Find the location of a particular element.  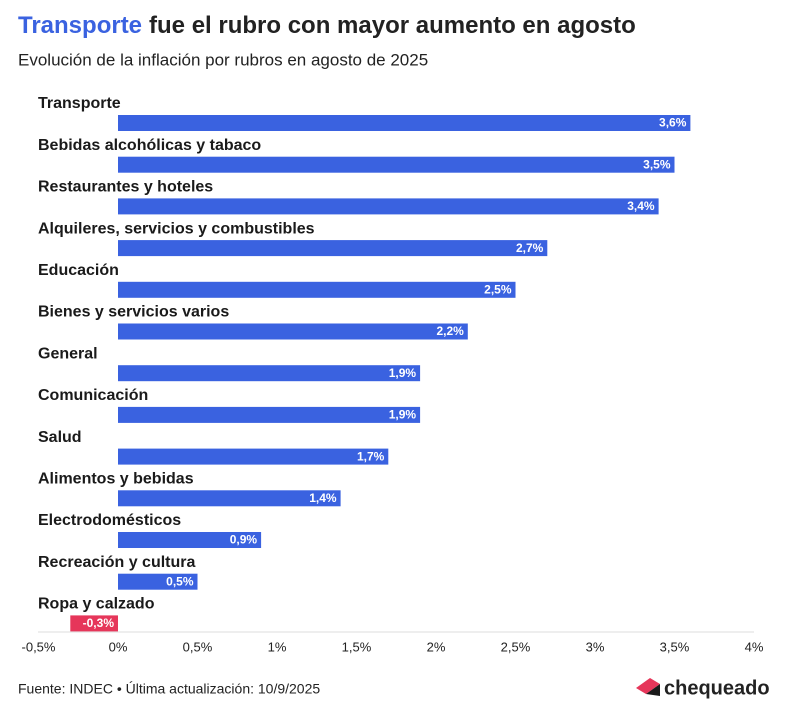

x-tick-label: 0,5% is located at coordinates (198, 646).